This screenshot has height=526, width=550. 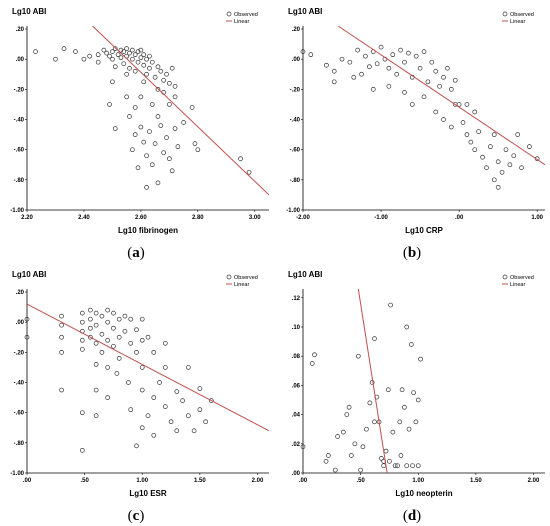 I want to click on x-tick-label: 2.60, so click(x=141, y=218).